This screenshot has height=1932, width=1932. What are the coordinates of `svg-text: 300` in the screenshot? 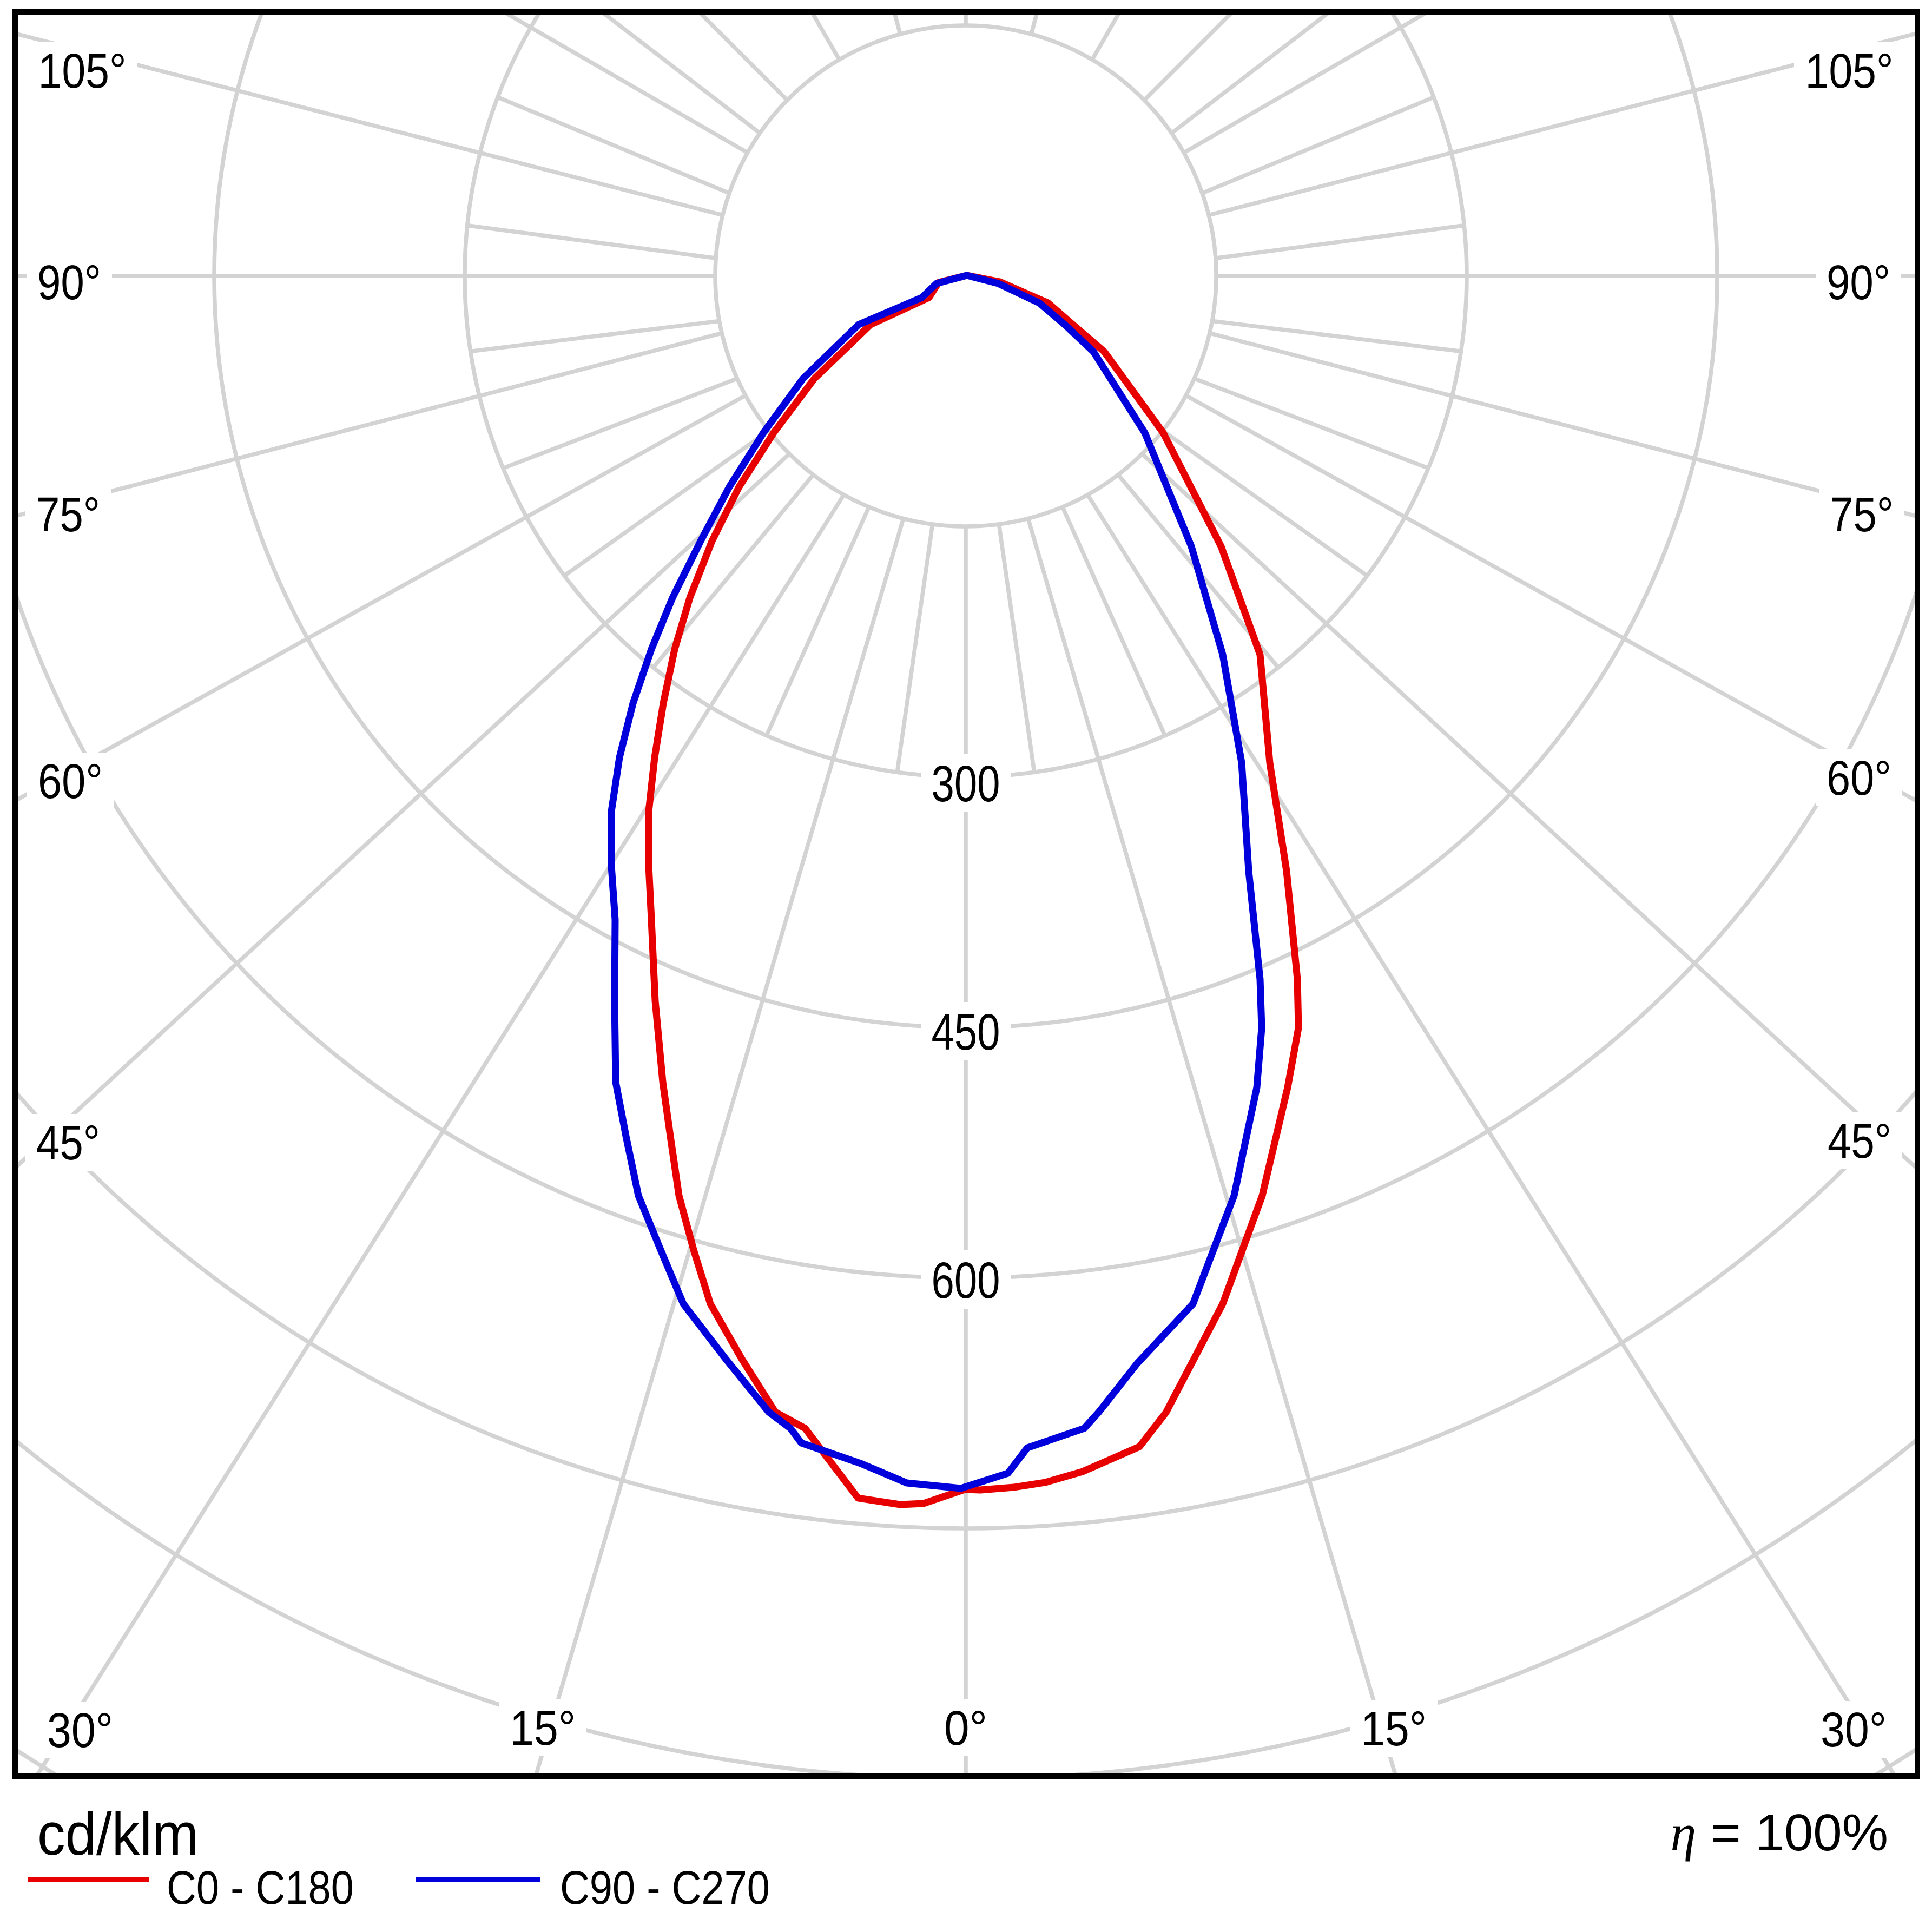 It's located at (966, 784).